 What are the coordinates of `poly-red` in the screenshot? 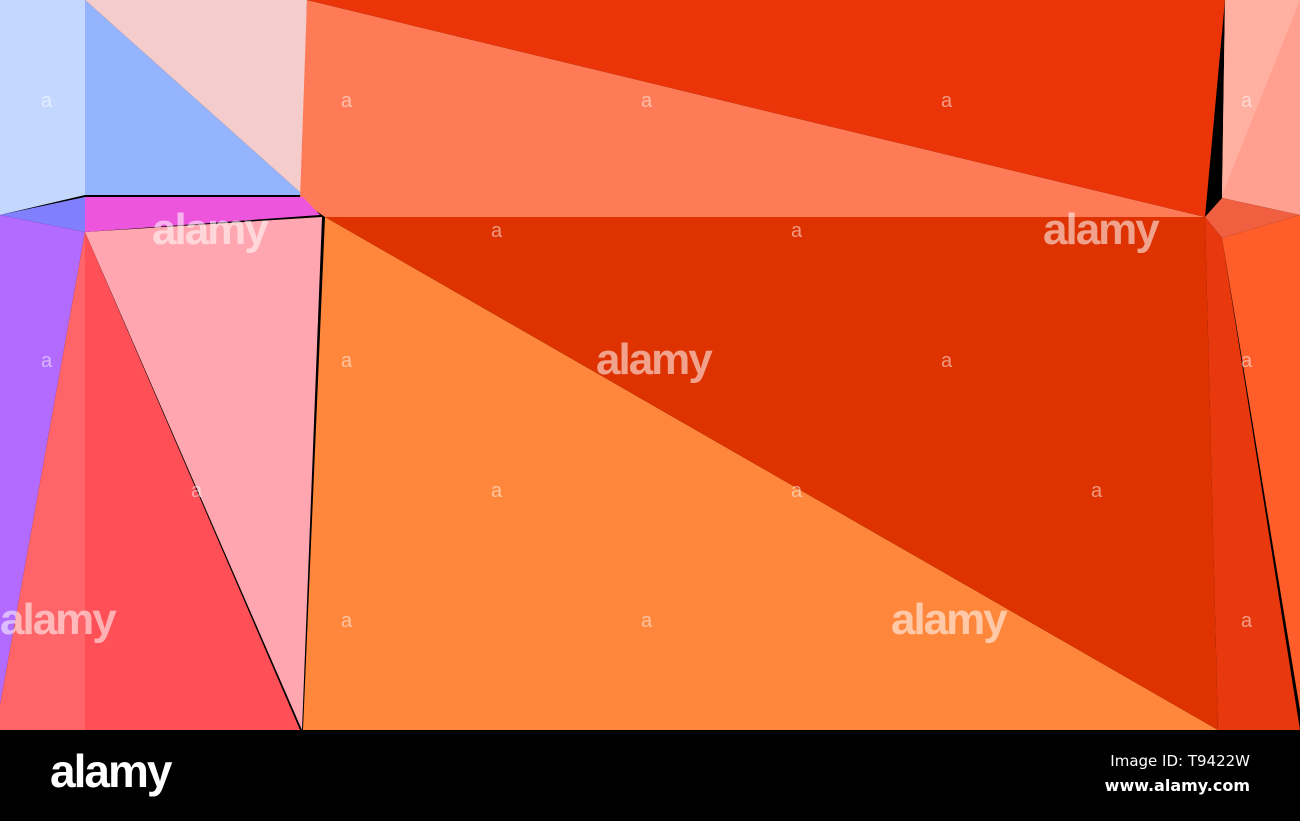 It's located at (192, 481).